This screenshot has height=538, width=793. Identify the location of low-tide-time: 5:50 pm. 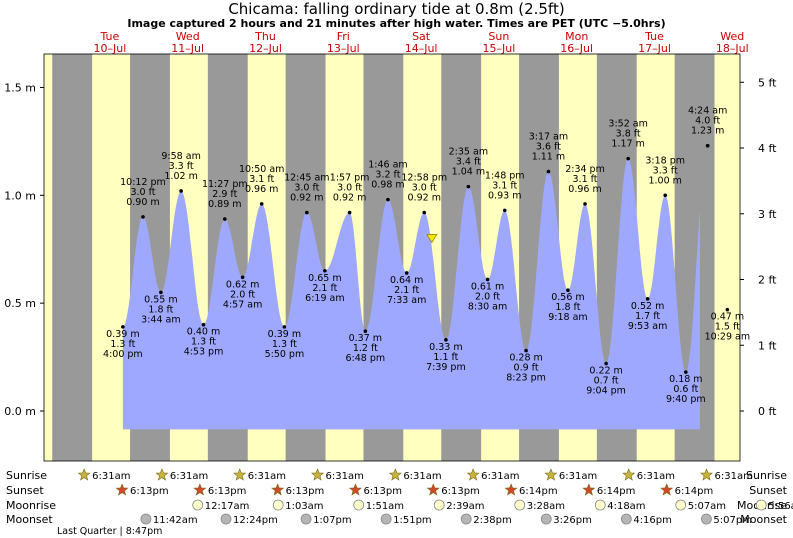
(285, 354).